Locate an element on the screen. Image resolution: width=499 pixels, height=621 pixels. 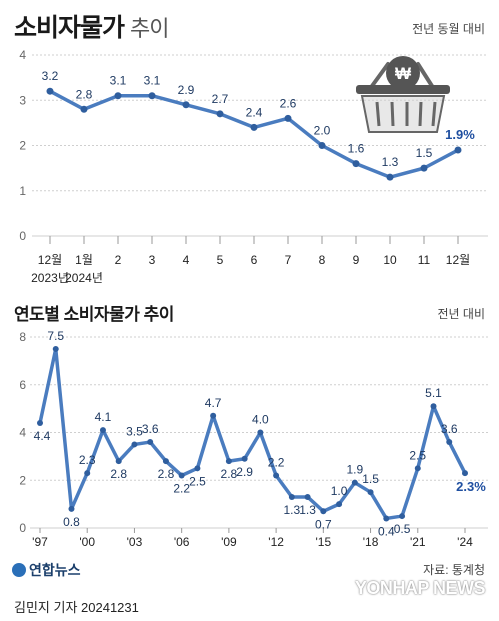
chart2-data-label: 0.7 is located at coordinates (323, 524).